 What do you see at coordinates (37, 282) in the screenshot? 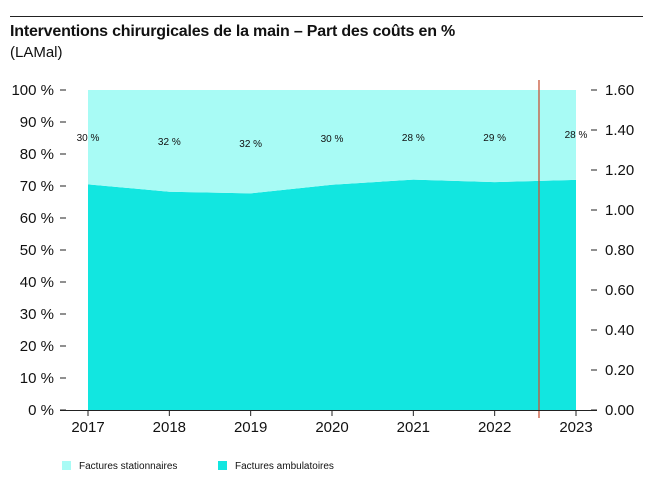
I see `left-tick-label: 40 %` at bounding box center [37, 282].